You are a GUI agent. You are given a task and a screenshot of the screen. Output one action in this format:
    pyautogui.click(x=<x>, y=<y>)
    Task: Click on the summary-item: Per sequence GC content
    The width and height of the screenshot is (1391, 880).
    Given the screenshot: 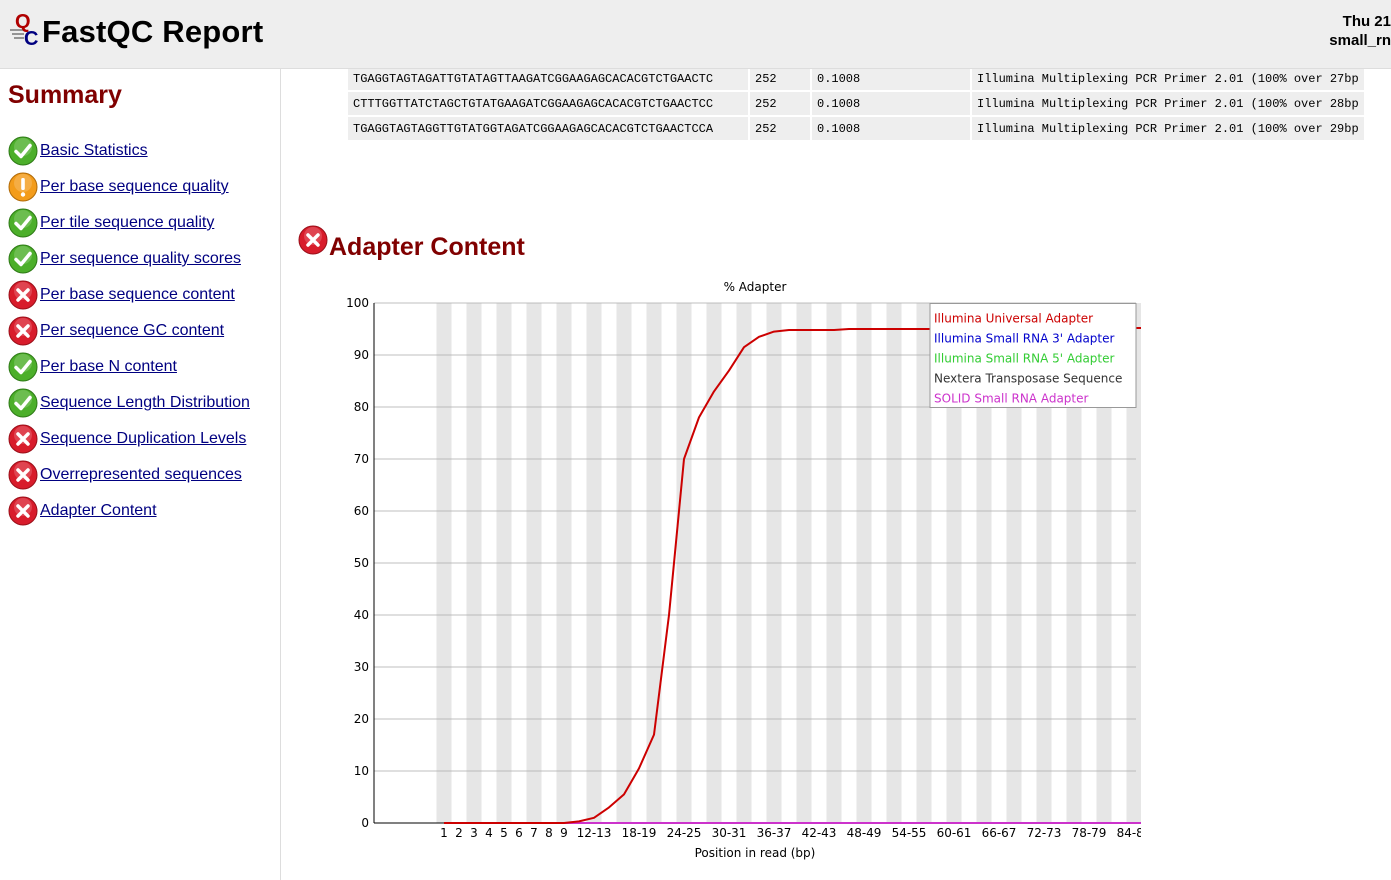 What is the action you would take?
    pyautogui.click(x=129, y=331)
    